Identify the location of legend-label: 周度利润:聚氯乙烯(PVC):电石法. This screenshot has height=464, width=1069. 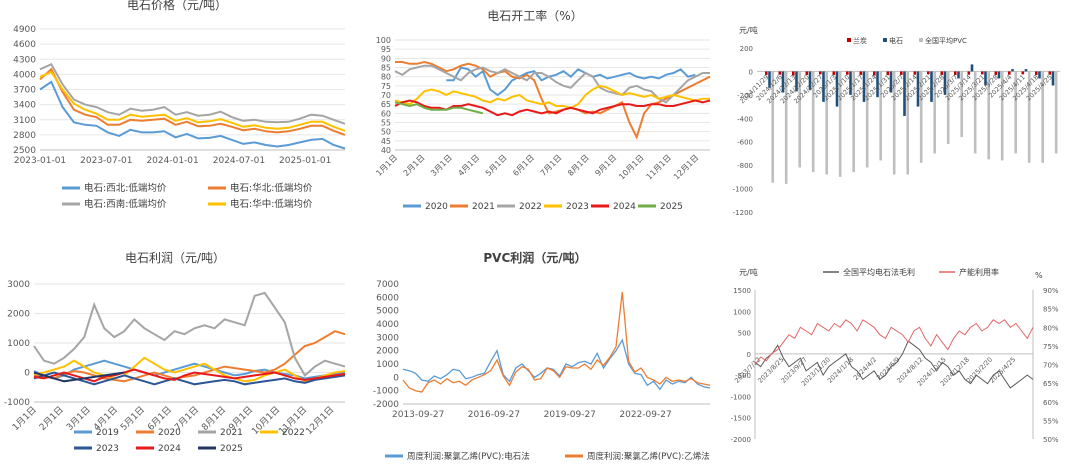
(468, 456).